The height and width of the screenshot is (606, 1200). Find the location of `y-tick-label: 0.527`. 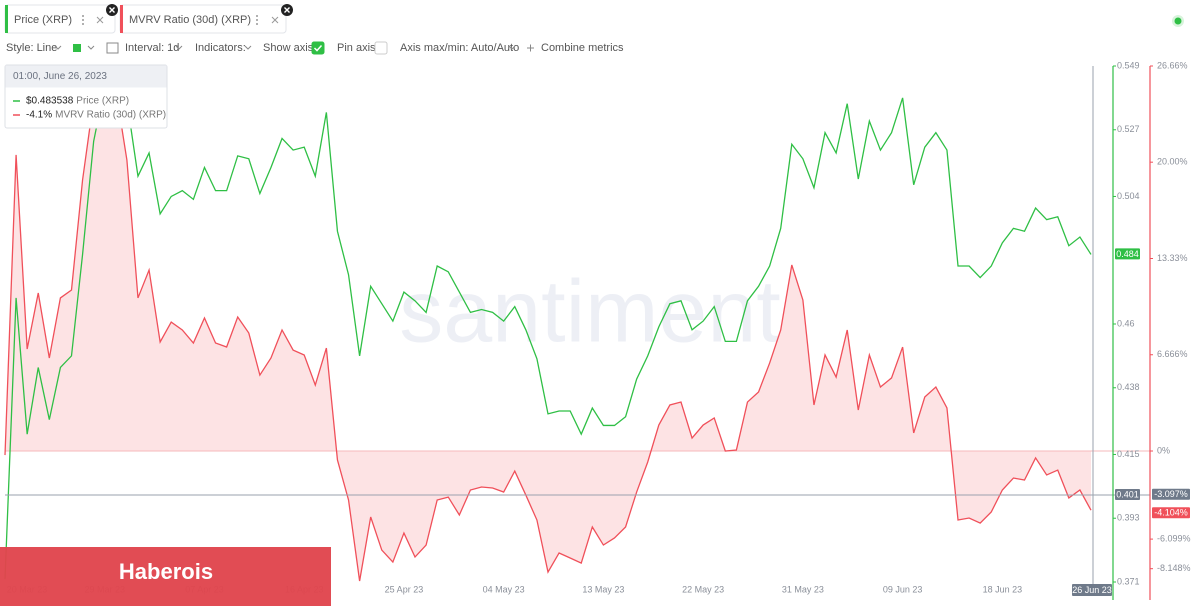

y-tick-label: 0.527 is located at coordinates (1128, 129).